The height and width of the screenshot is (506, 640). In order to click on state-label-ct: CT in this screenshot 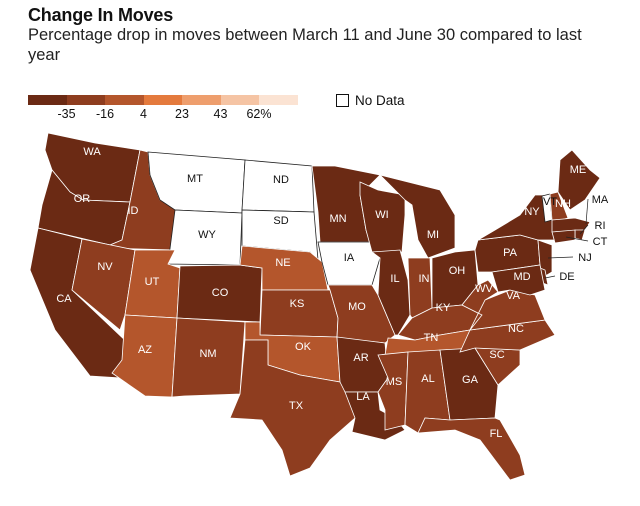, I will do `click(600, 242)`.